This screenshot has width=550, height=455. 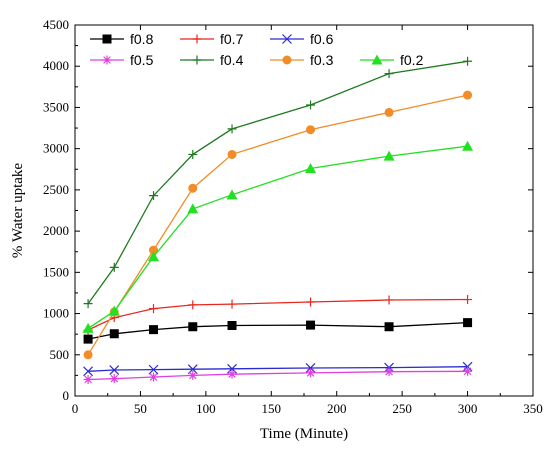 I want to click on x-tick-label: 350, so click(x=533, y=408).